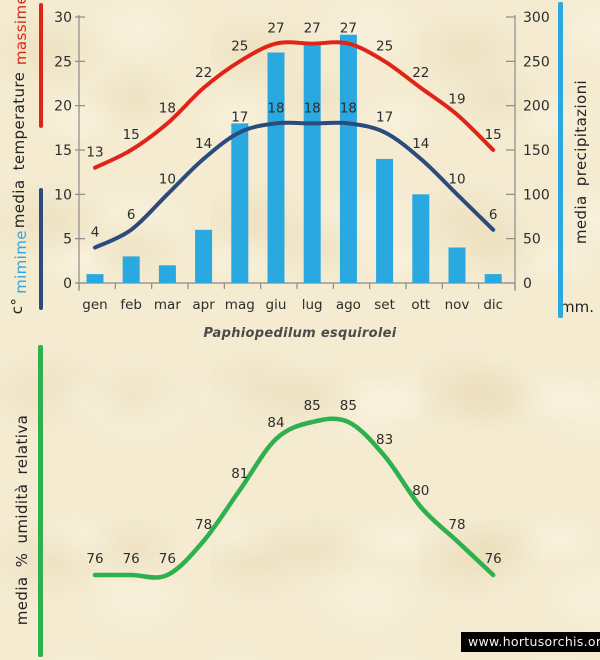 This screenshot has height=660, width=600. I want to click on right-axis-tick-labels: 0 50 100 150 200 250 300, so click(536, 151).